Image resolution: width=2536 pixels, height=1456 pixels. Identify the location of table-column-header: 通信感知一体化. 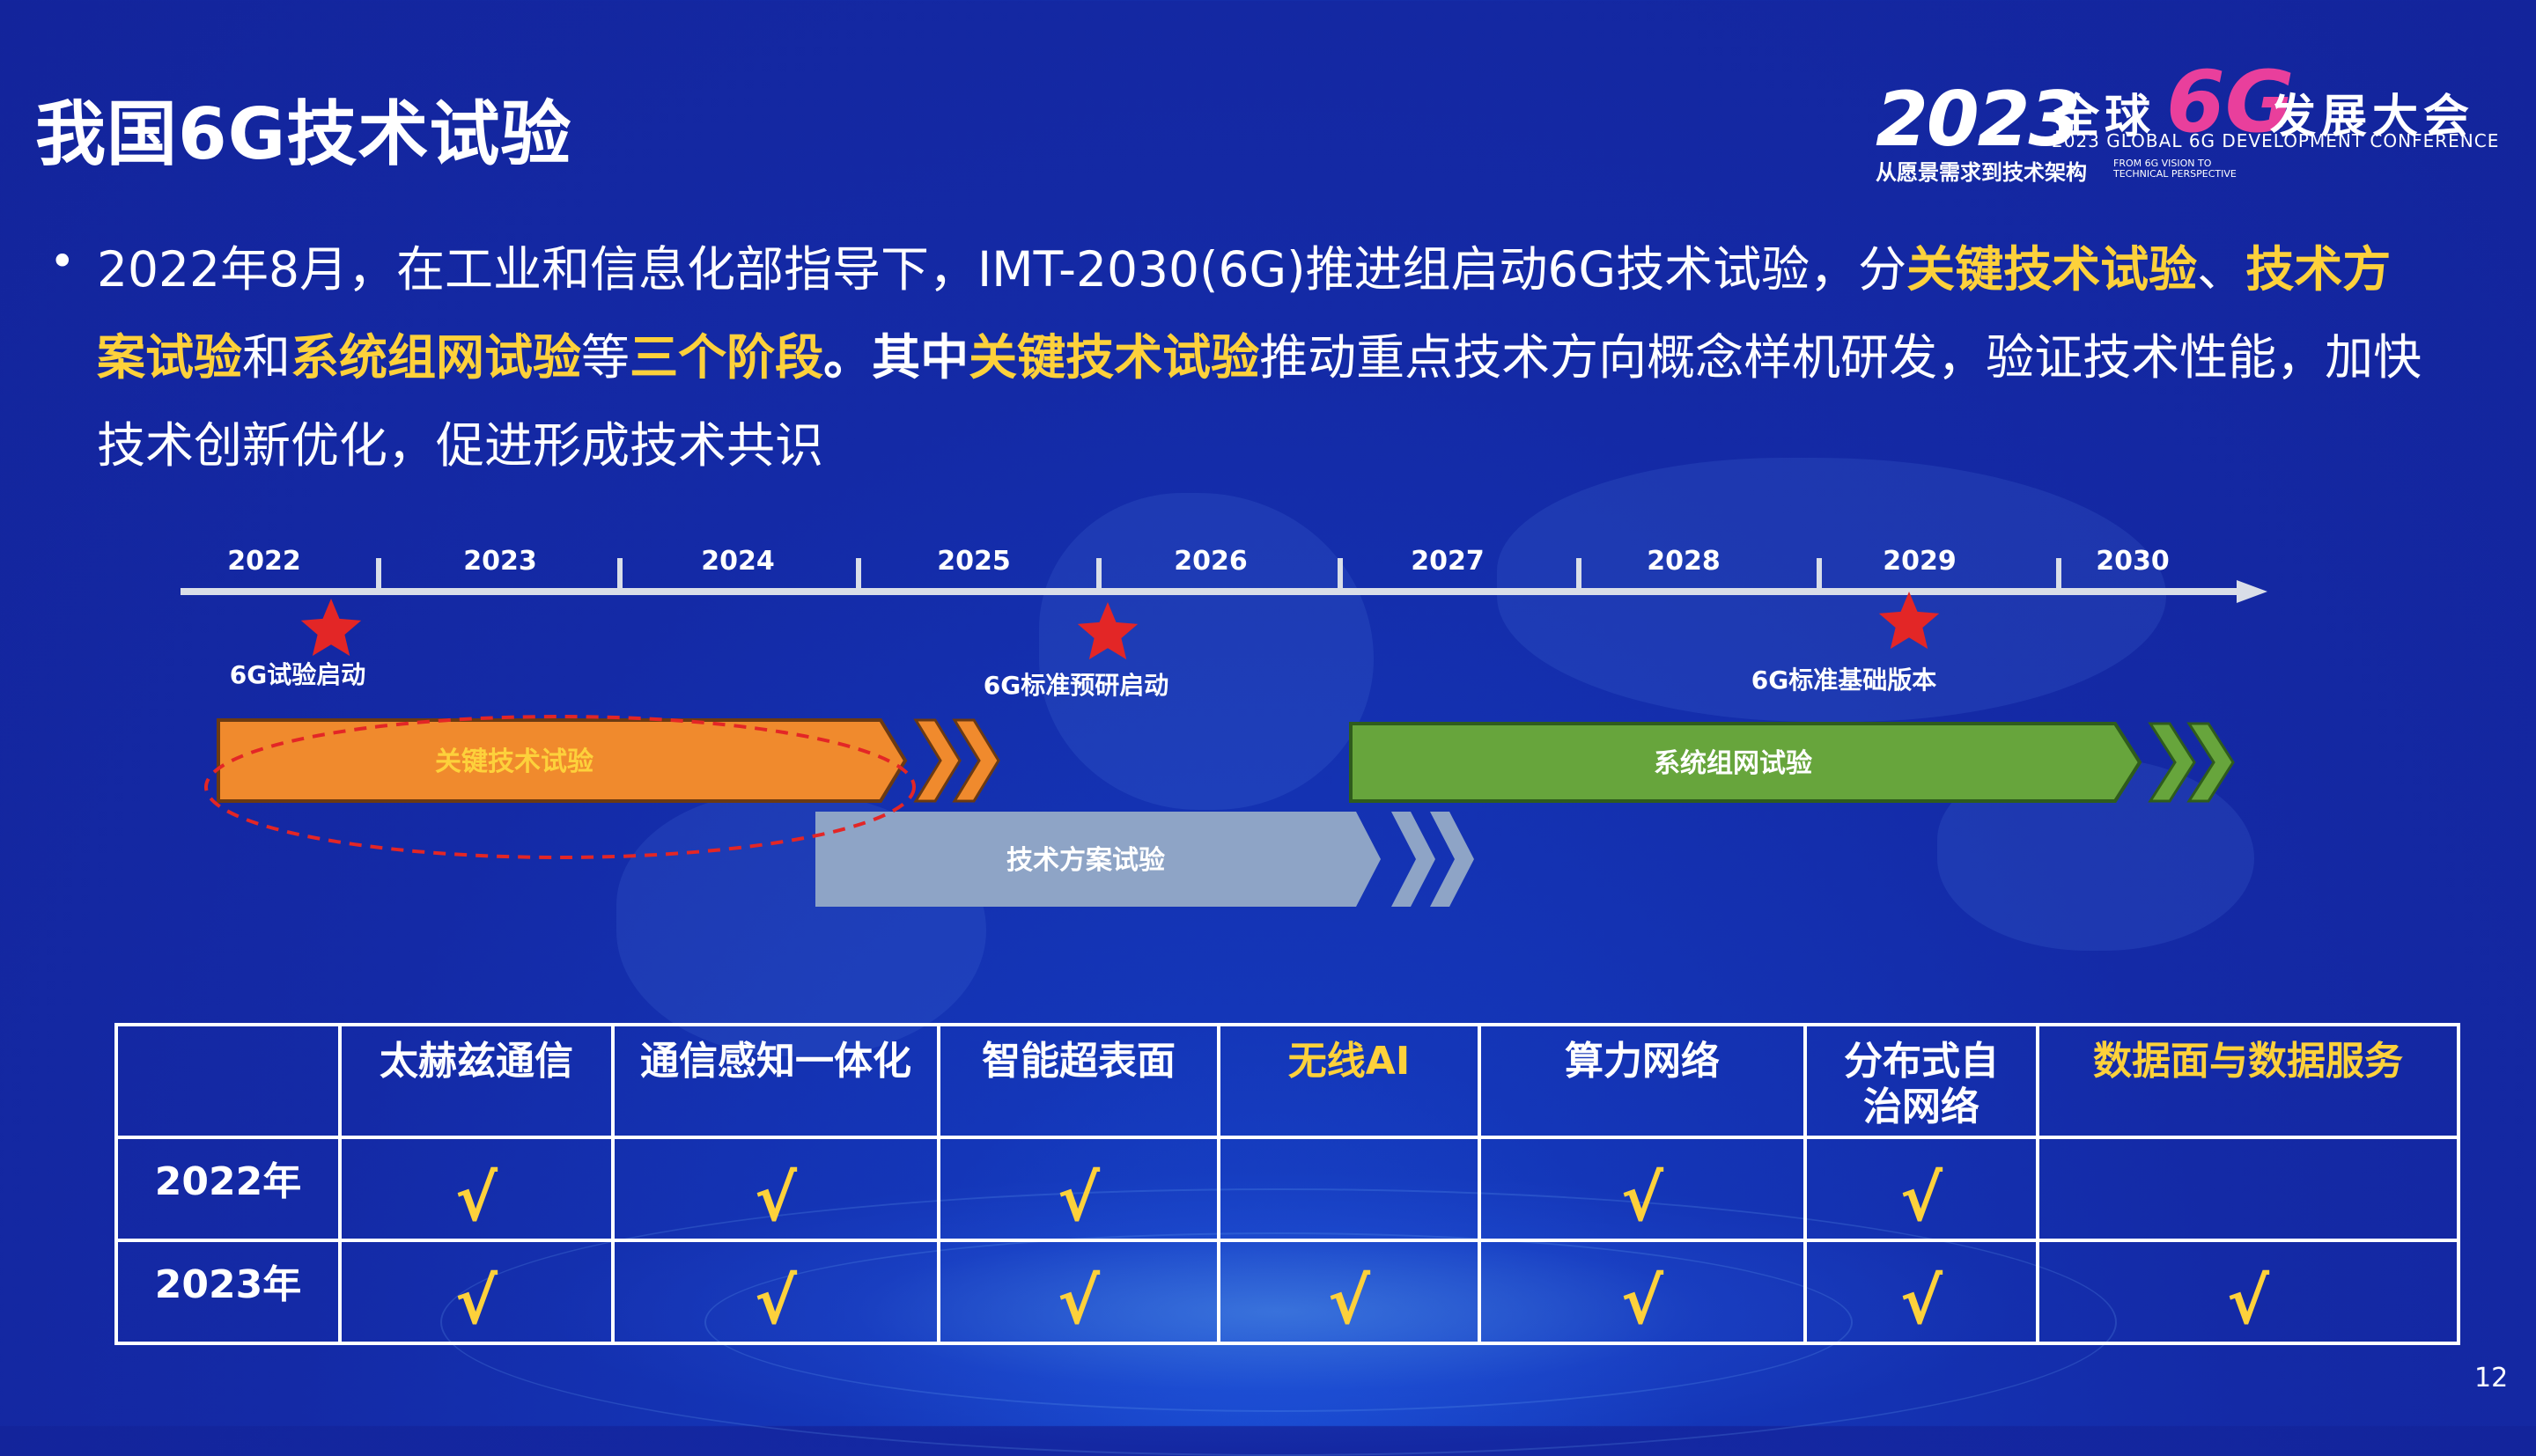
(775, 1081).